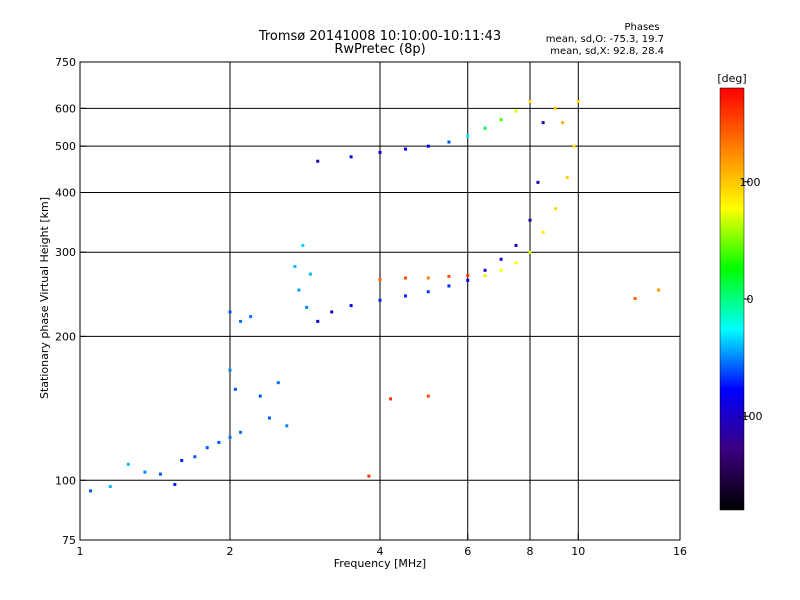 This screenshot has width=800, height=600. What do you see at coordinates (80, 551) in the screenshot?
I see `x-tick-label: 1` at bounding box center [80, 551].